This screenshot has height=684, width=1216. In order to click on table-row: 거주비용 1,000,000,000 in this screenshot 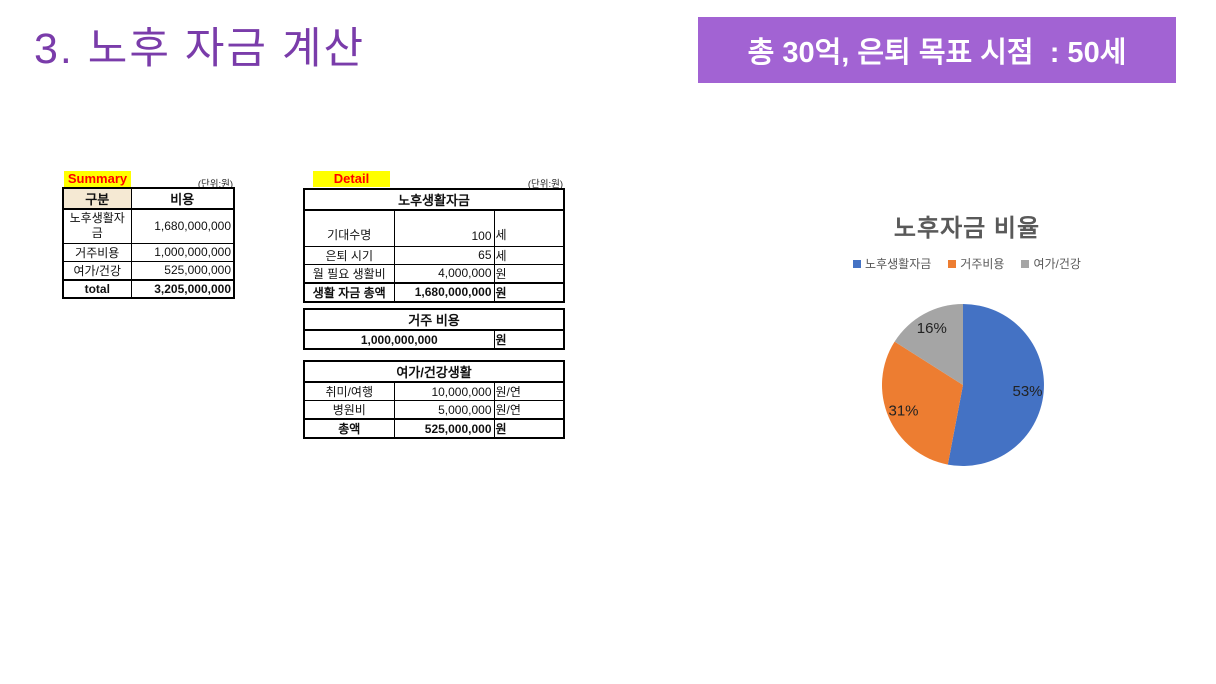, I will do `click(148, 252)`.